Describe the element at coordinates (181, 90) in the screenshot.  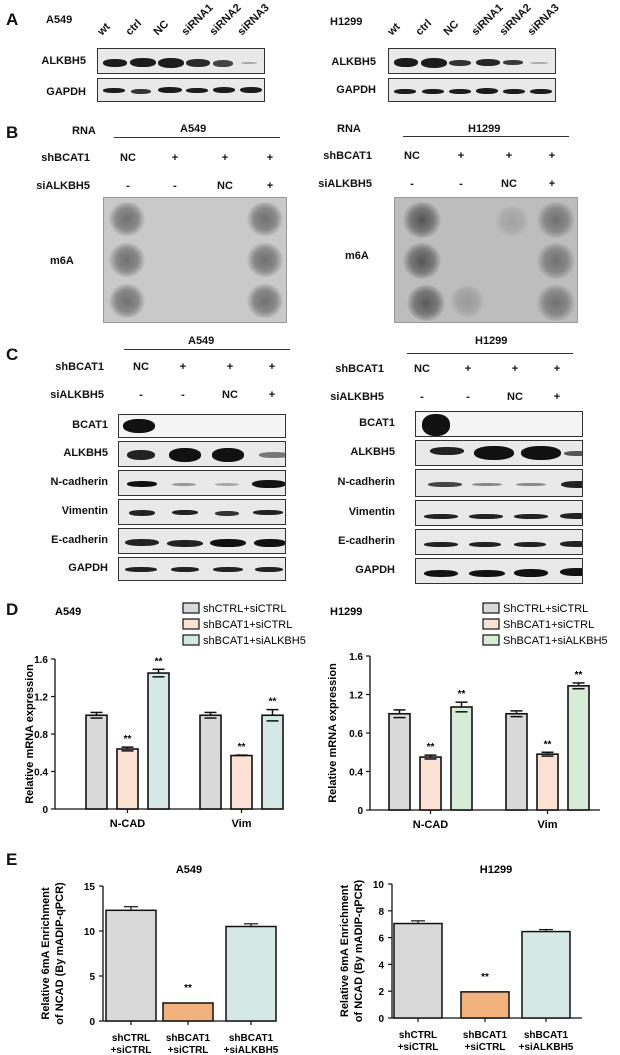
I see `western-blot-gapdh-a549` at that location.